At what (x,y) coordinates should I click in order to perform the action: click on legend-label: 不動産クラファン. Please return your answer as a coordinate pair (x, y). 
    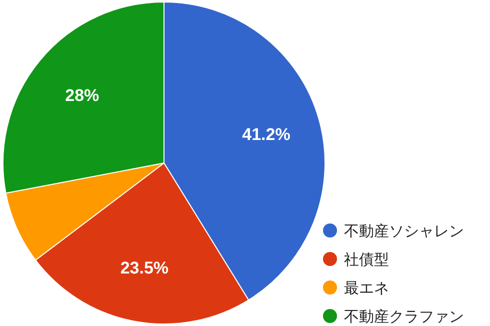
    Looking at the image, I should click on (404, 316).